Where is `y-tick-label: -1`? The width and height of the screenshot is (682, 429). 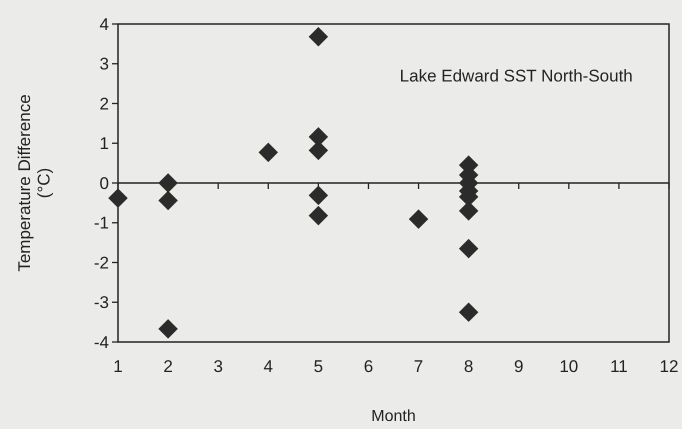
y-tick-label: -1 is located at coordinates (101, 223).